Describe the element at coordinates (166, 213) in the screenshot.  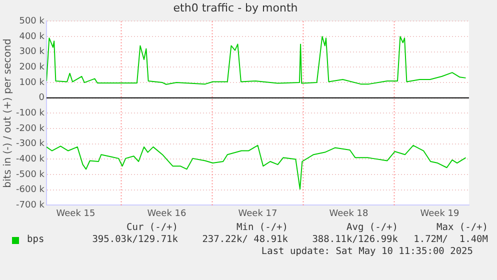
I see `x-tick-label: Week 16` at that location.